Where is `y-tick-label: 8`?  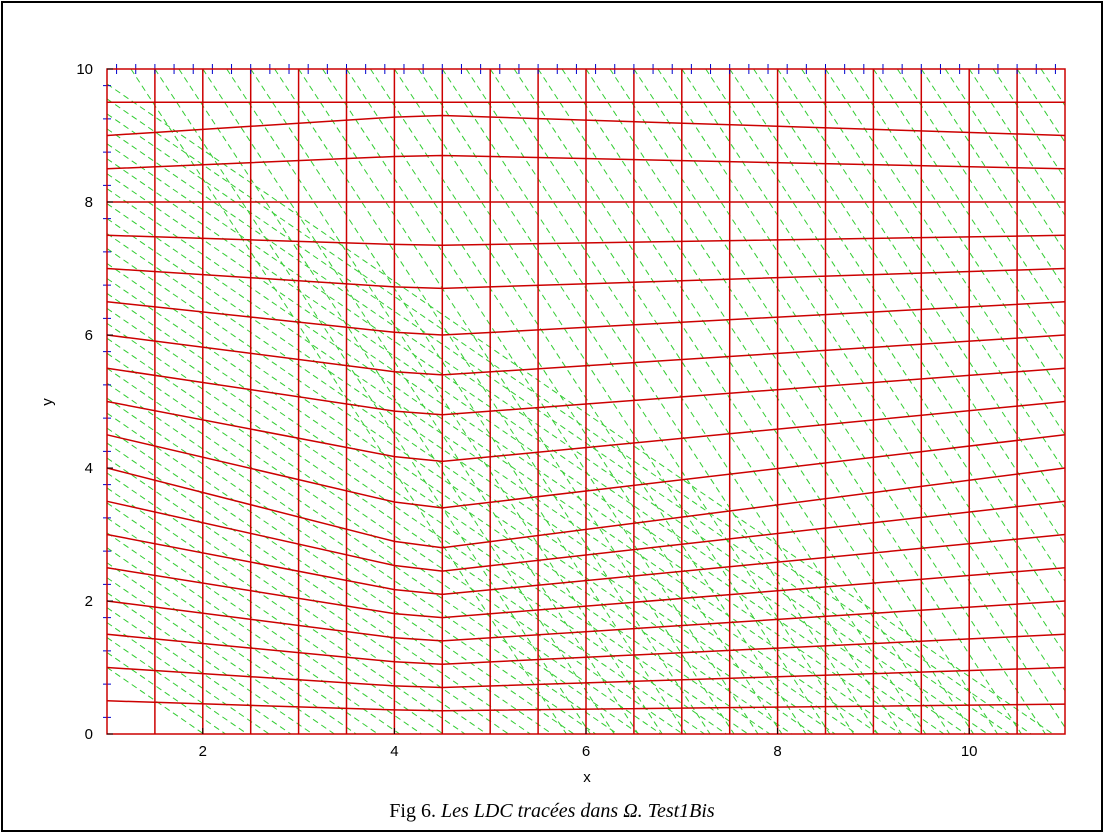 y-tick-label: 8 is located at coordinates (89, 202).